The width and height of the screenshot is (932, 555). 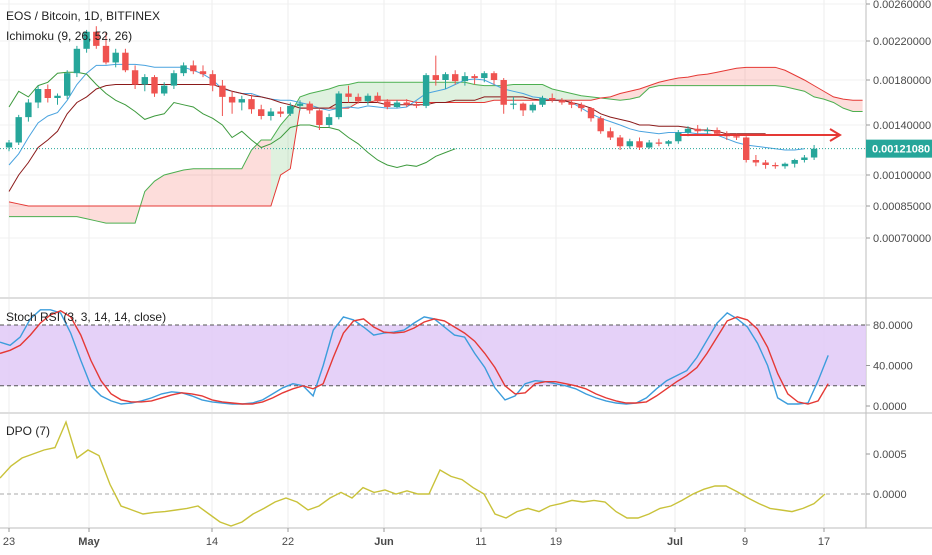 I want to click on y-tick-label: 0.00180000, so click(x=902, y=81).